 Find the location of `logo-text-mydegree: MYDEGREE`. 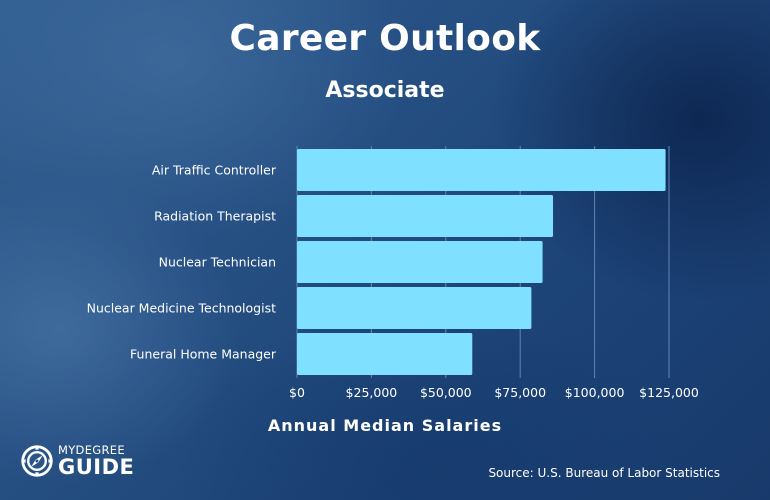

logo-text-mydegree: MYDEGREE is located at coordinates (91, 450).